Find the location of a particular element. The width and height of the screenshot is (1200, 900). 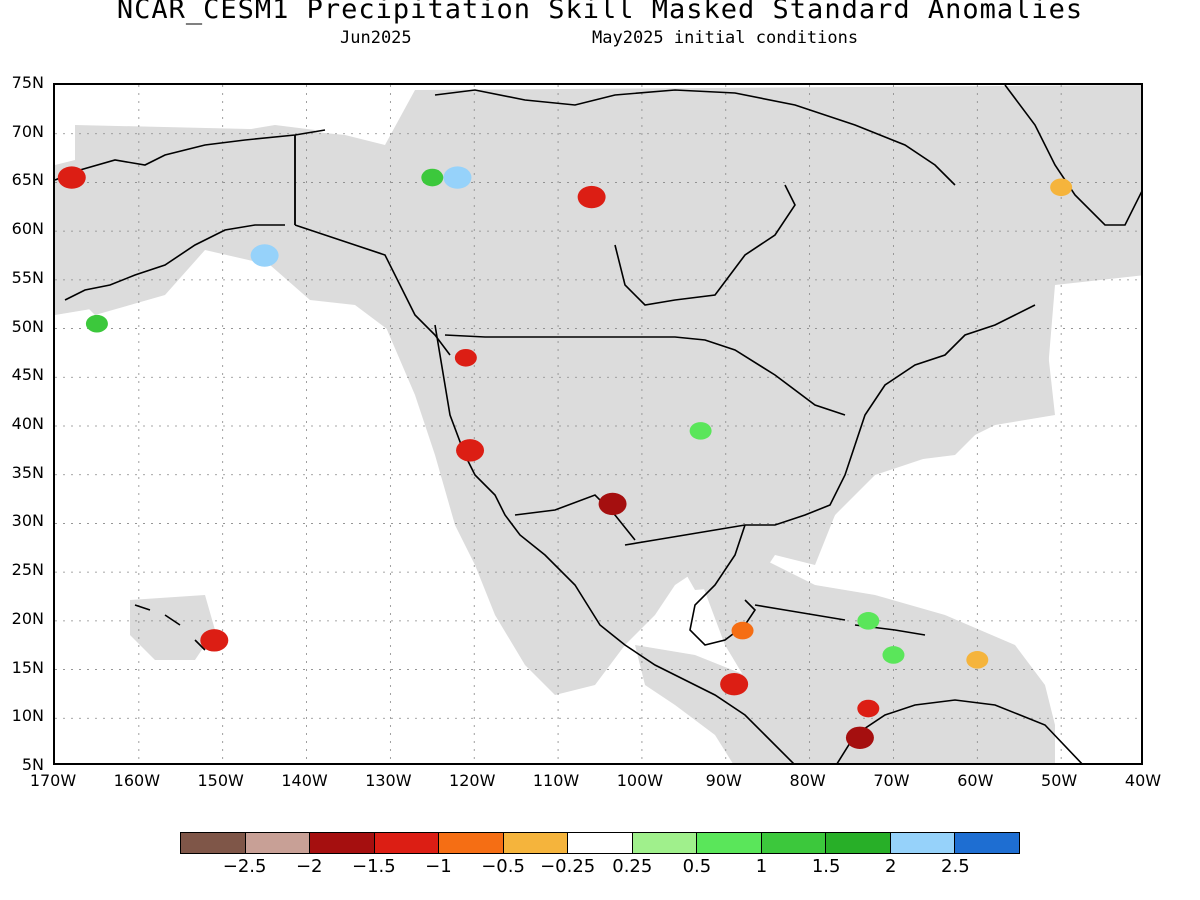

coastline-cuba is located at coordinates (800, 612).